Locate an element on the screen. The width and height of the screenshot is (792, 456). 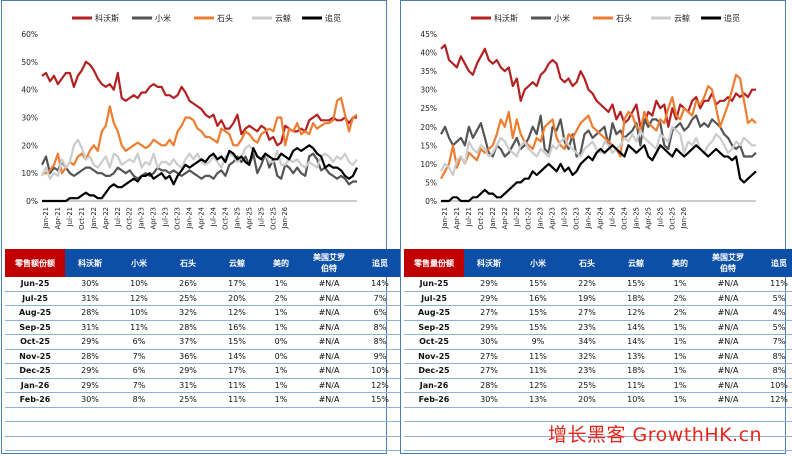
y-tick-label: 5% is located at coordinates (431, 182).